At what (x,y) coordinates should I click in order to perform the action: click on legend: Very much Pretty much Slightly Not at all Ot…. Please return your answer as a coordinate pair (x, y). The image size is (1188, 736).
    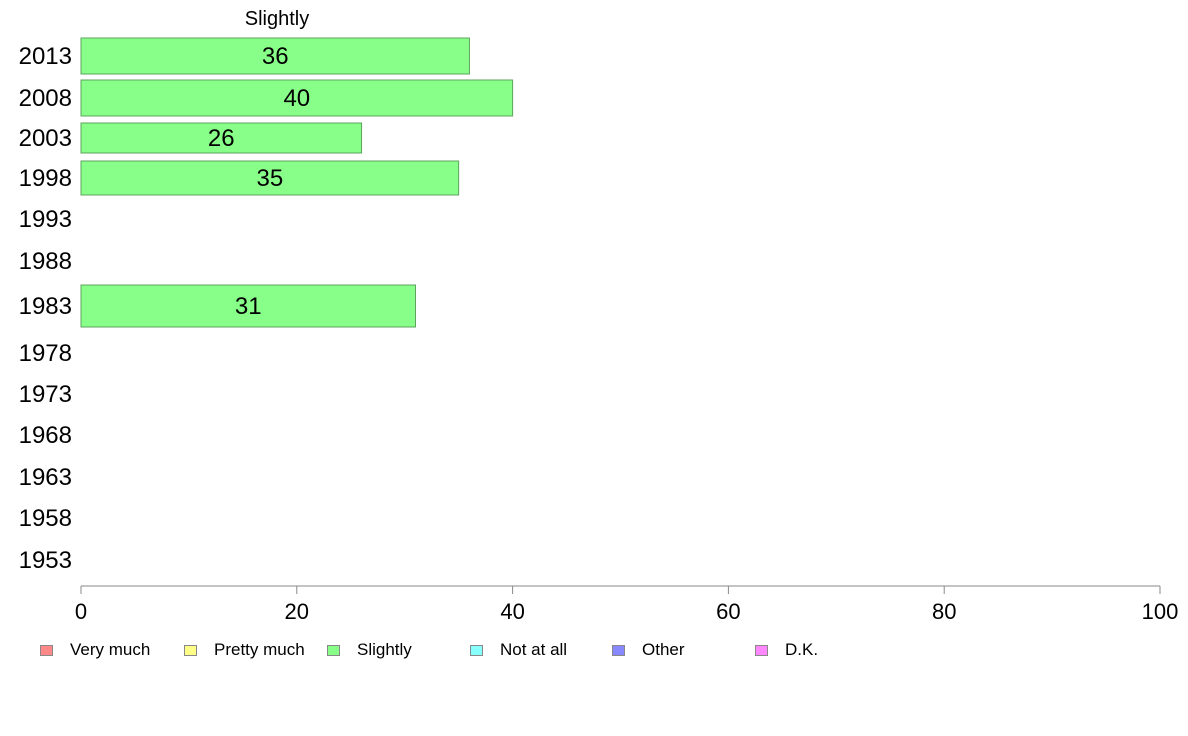
    Looking at the image, I should click on (594, 650).